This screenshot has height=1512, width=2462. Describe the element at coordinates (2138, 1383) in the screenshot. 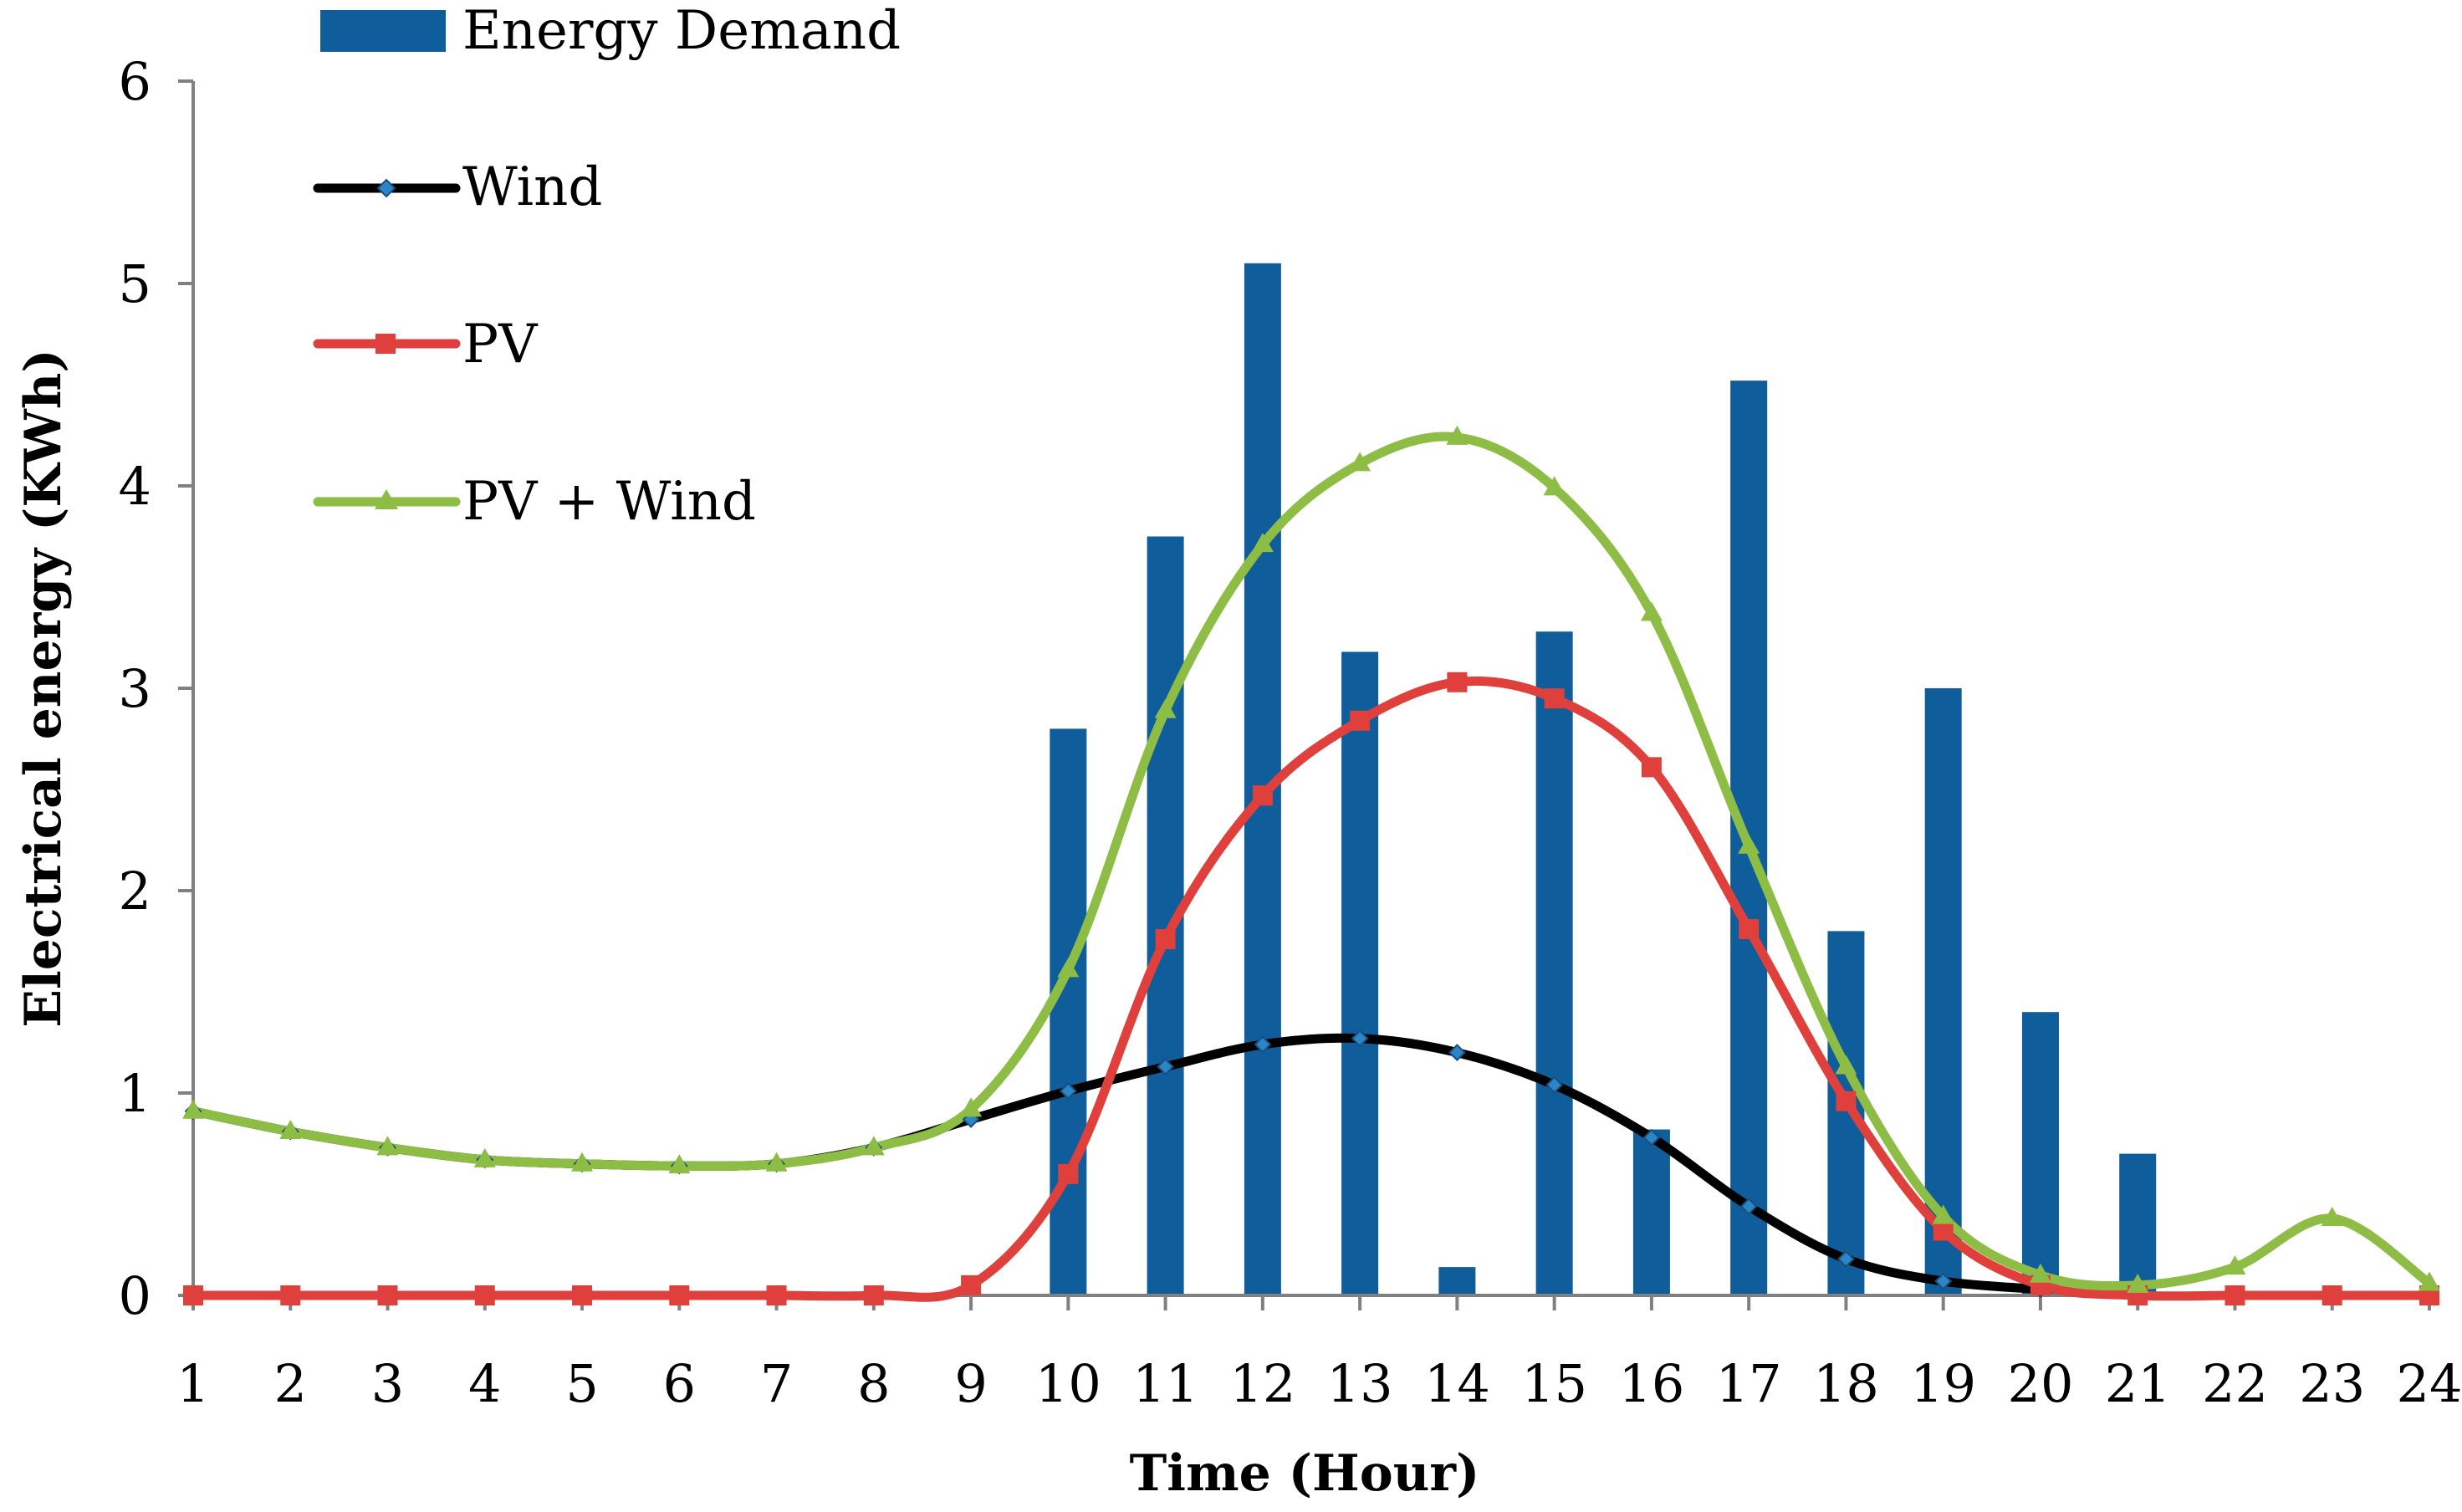

I see `x-tick-label: 21` at that location.